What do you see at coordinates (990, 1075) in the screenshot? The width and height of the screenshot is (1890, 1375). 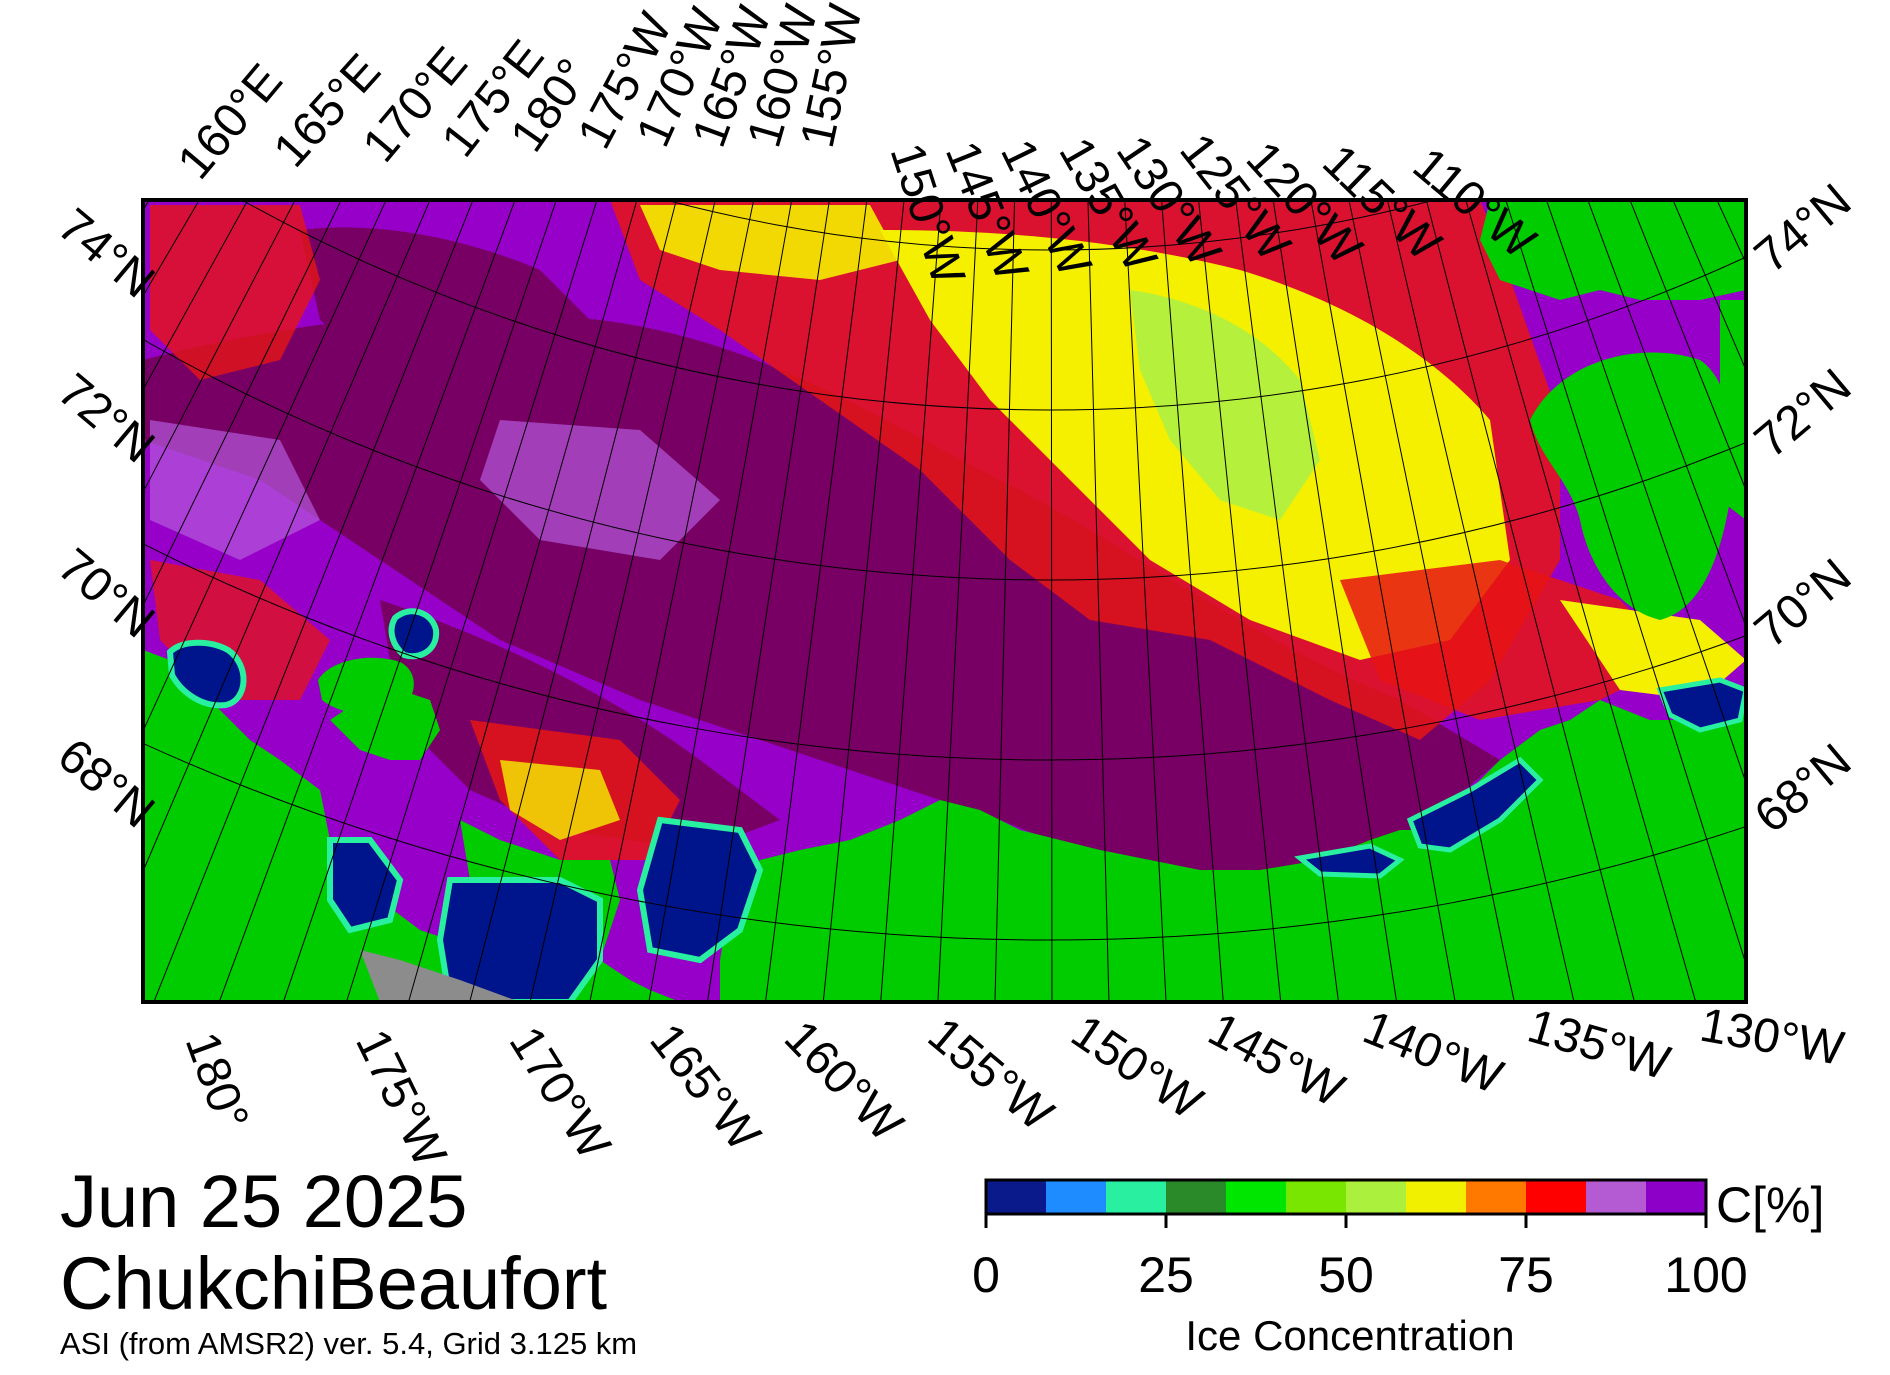 I see `graticule-label: 155°W` at bounding box center [990, 1075].